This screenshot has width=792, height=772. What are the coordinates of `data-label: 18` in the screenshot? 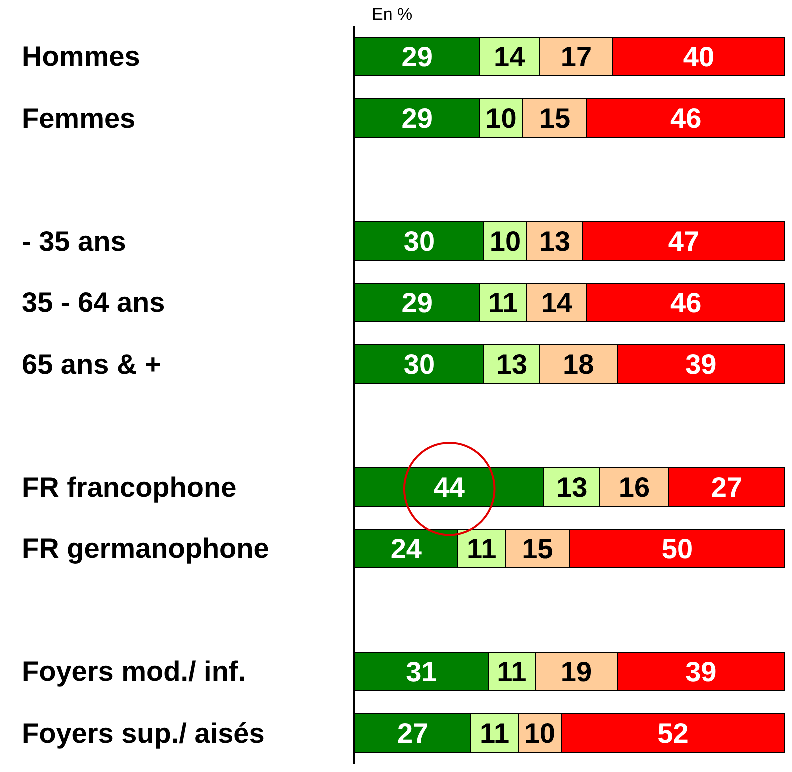 It's located at (578, 364).